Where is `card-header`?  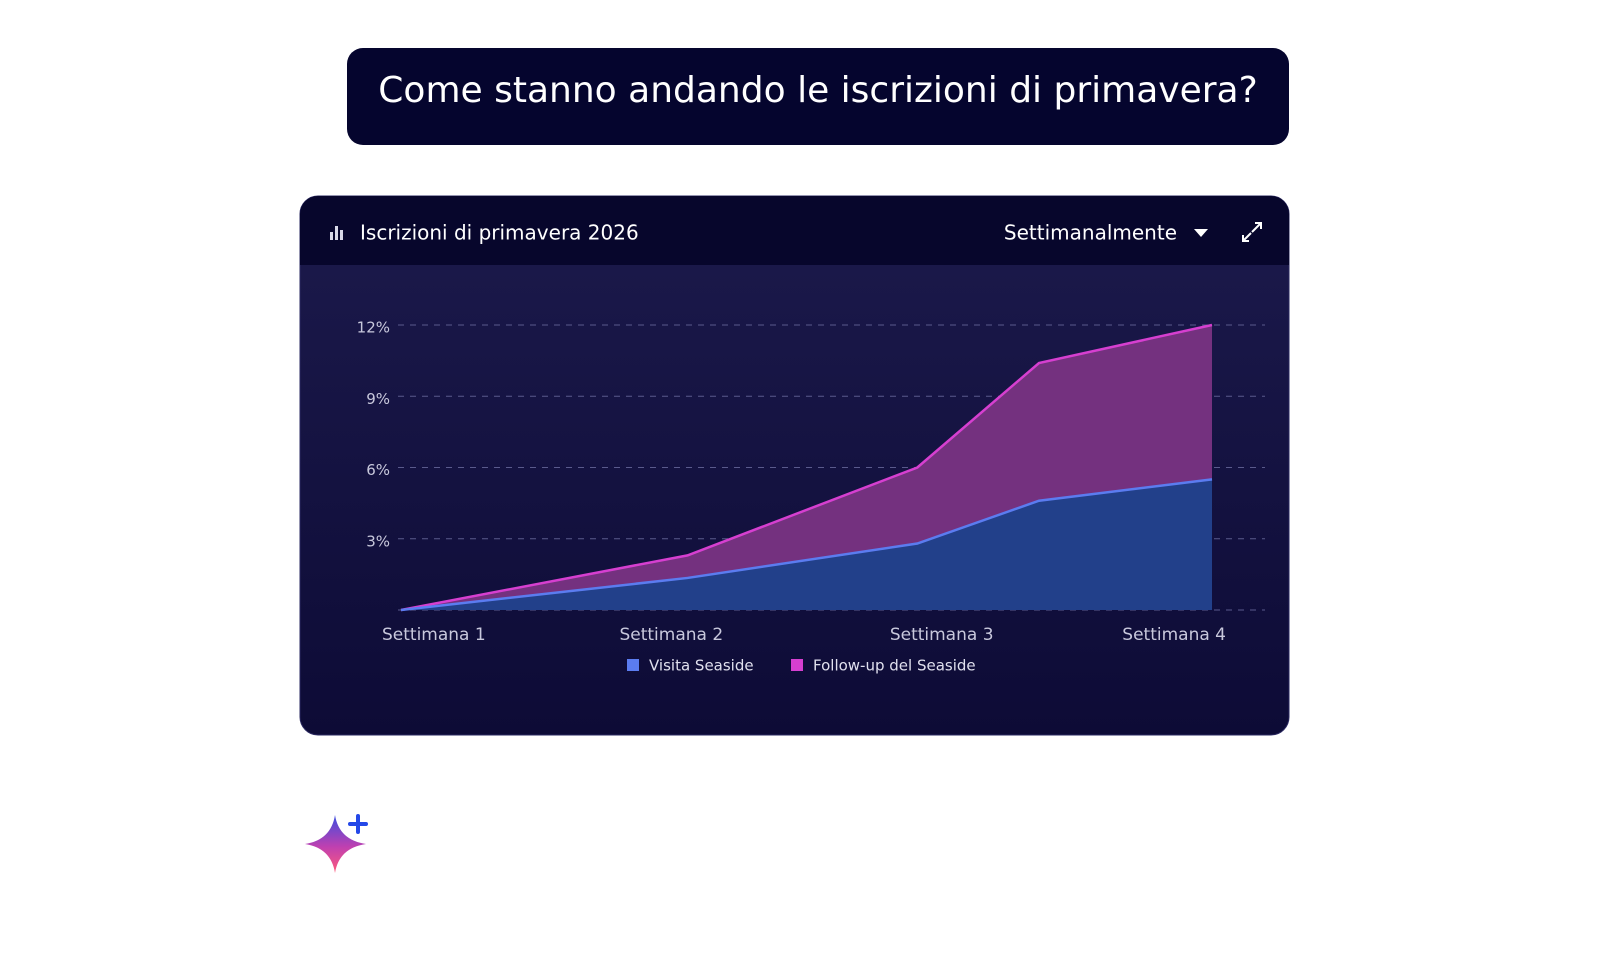
card-header is located at coordinates (794, 230).